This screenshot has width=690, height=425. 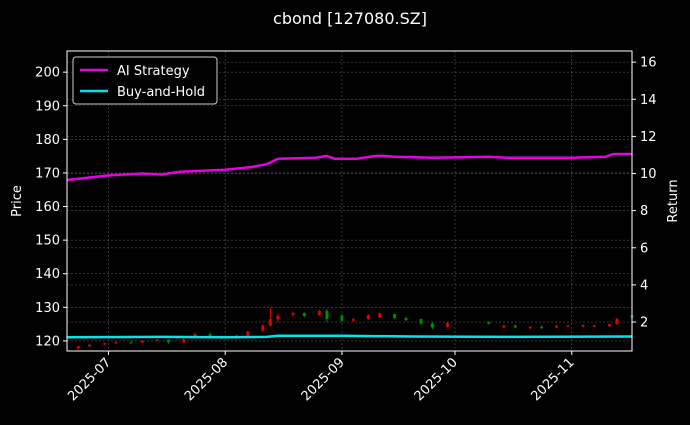 I want to click on legend-label-bh: Buy-and-Hold, so click(x=161, y=92).